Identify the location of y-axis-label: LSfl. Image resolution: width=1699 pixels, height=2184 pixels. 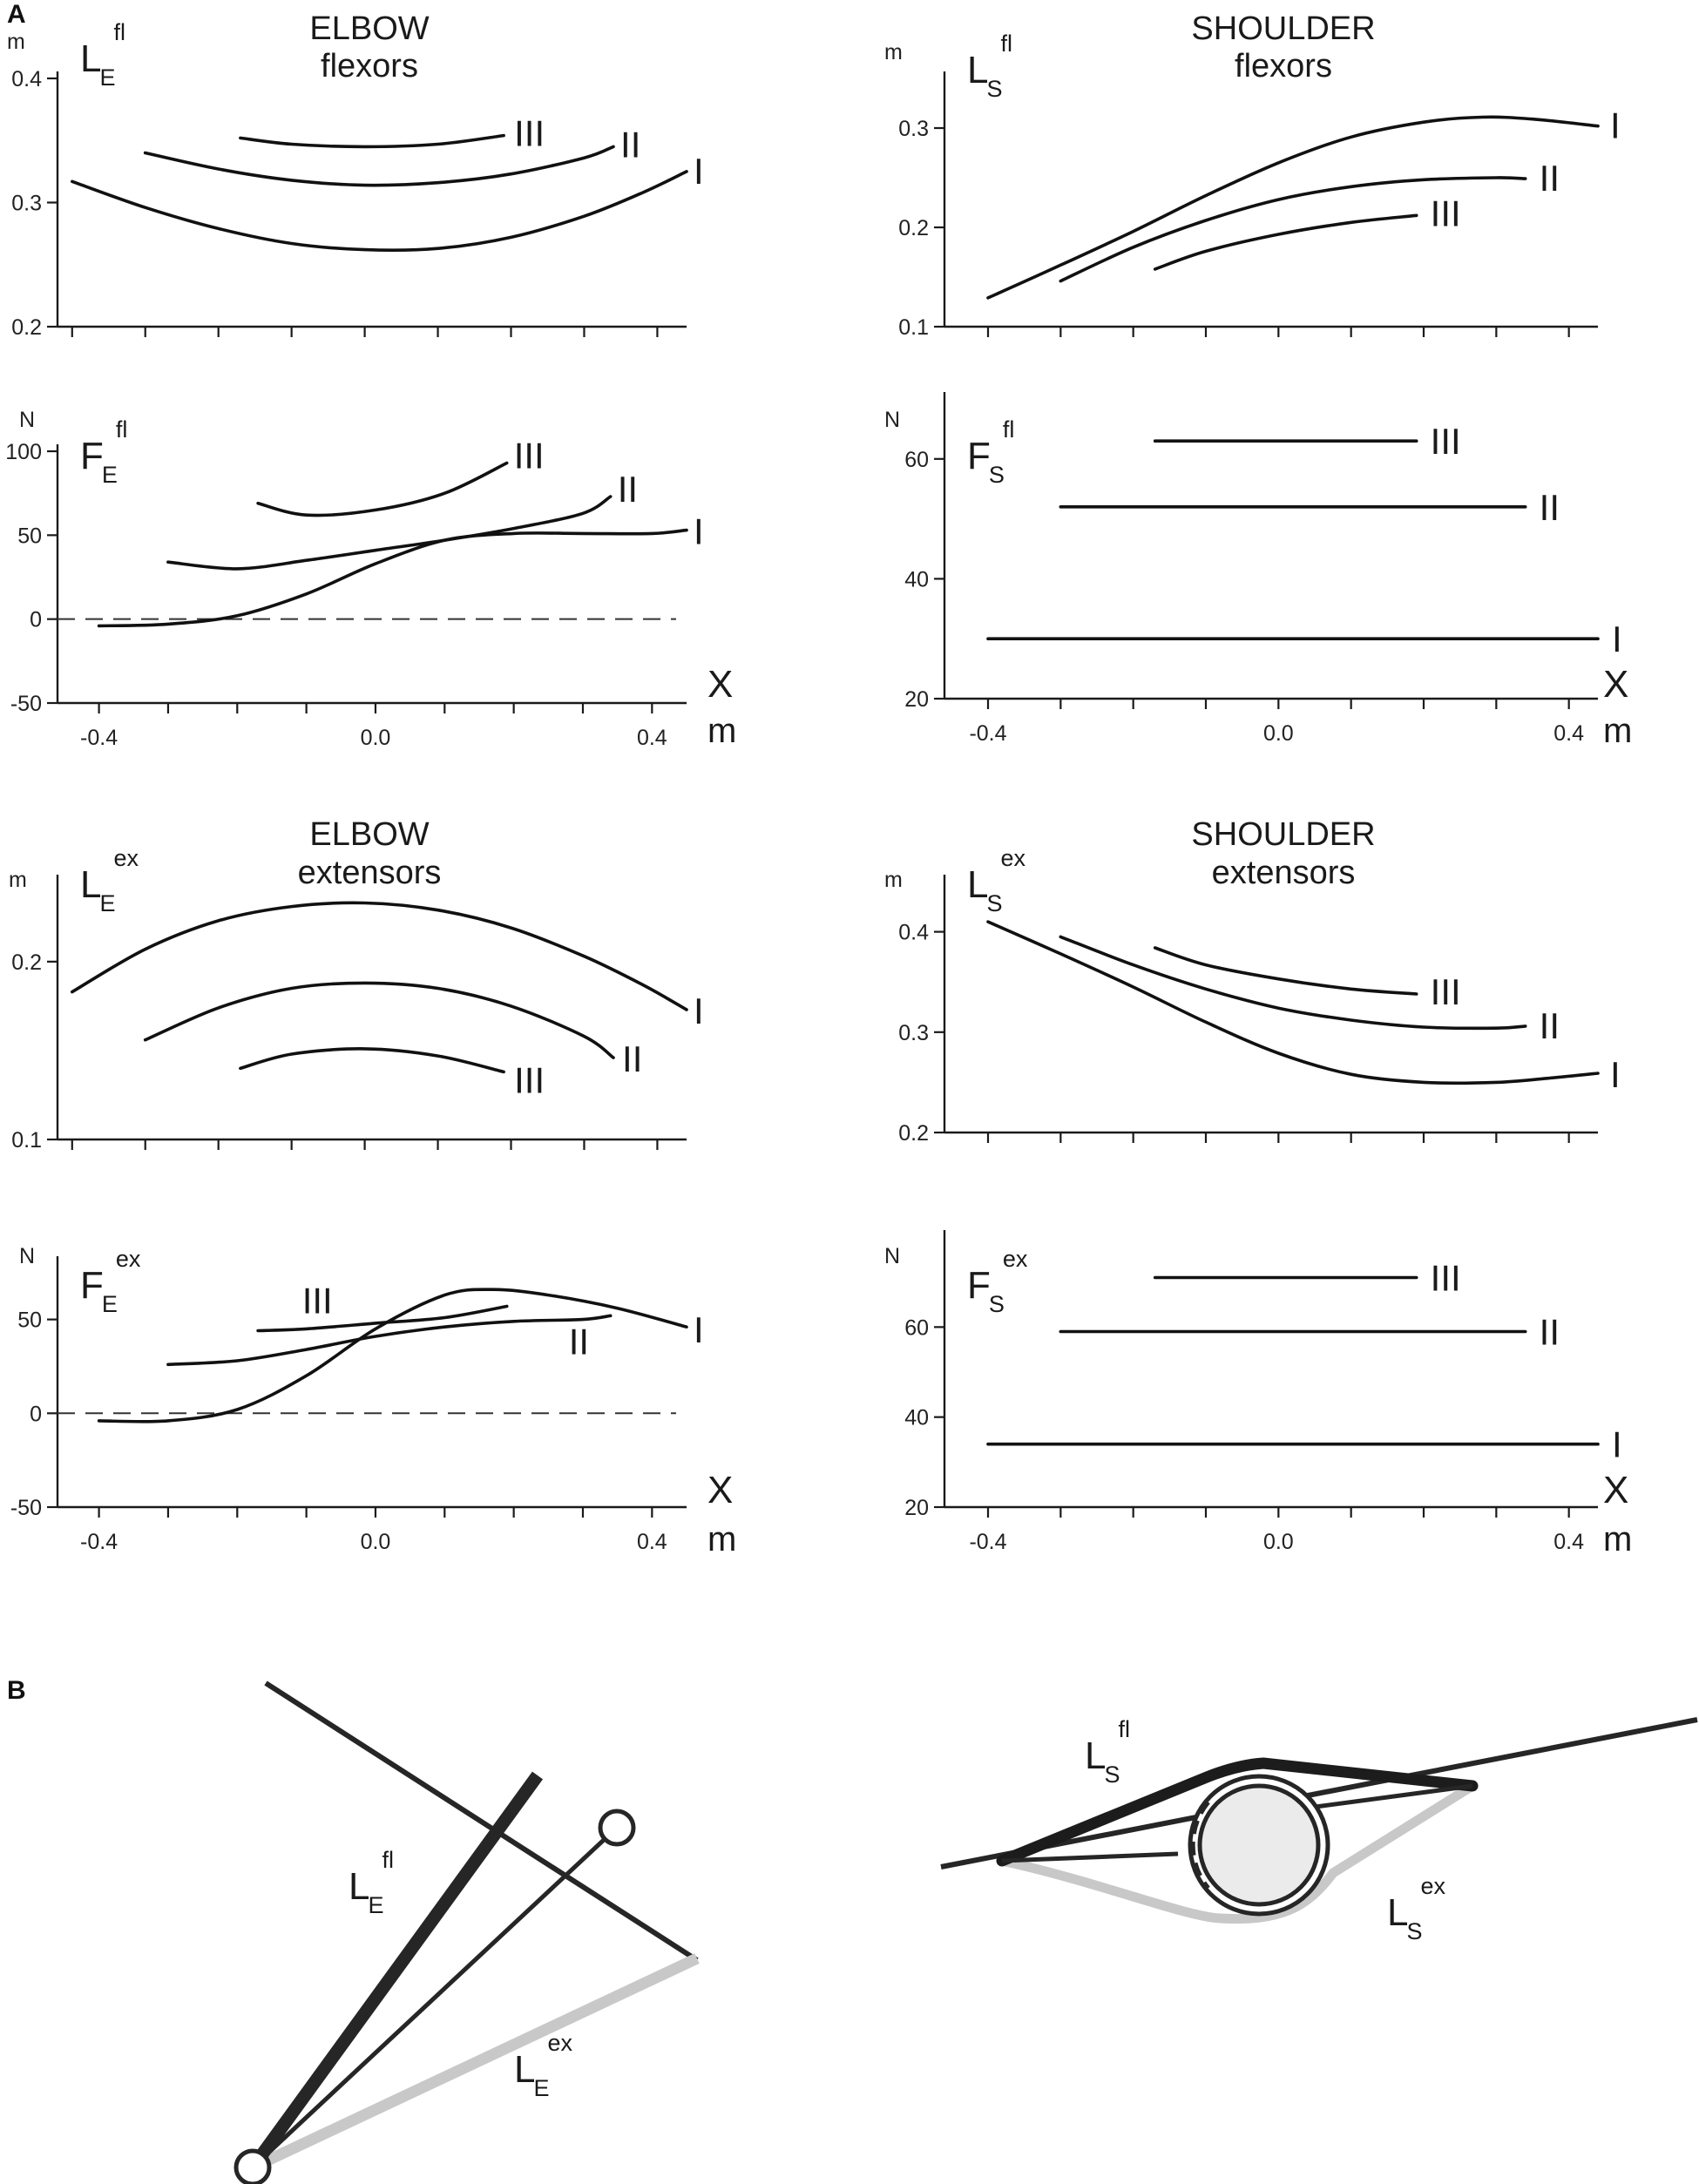
(989, 66).